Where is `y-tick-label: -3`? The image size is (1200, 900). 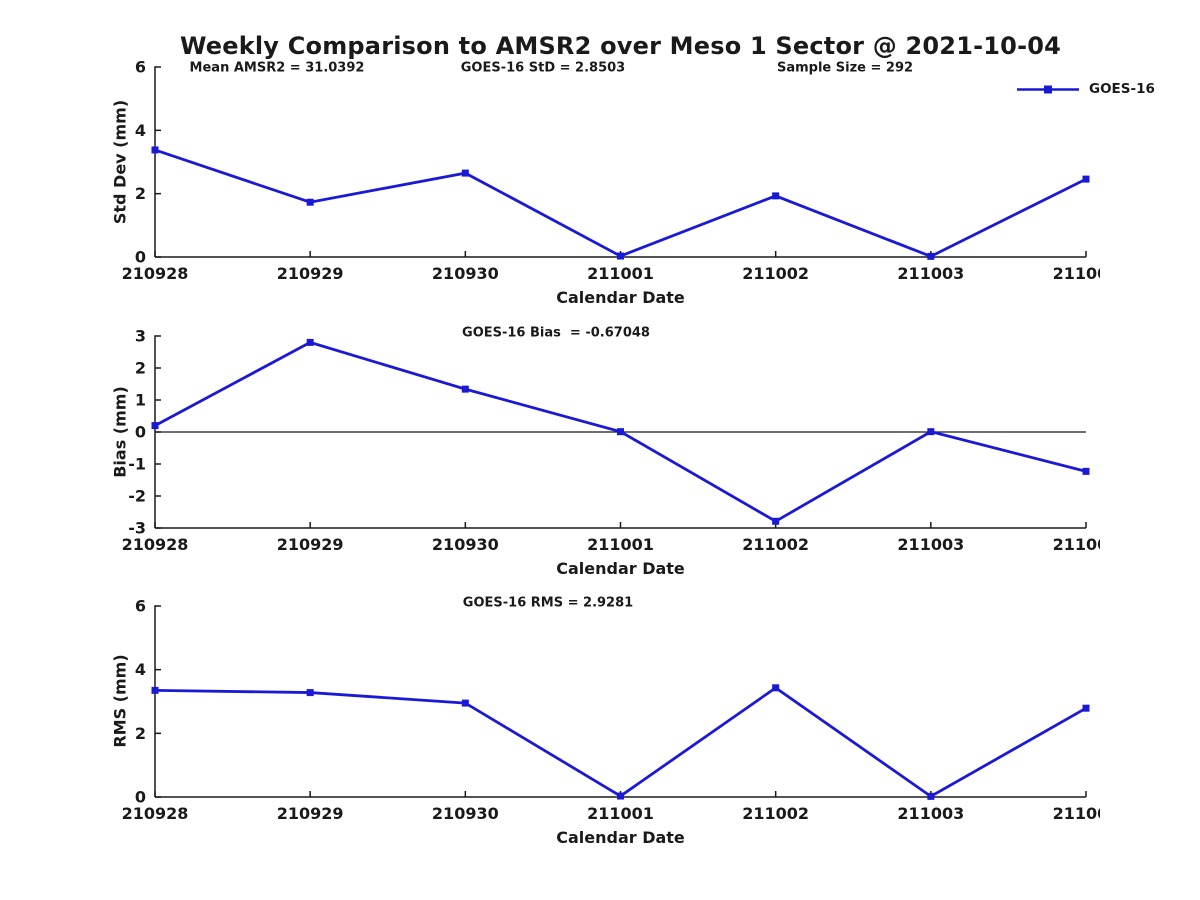
y-tick-label: -3 is located at coordinates (137, 528).